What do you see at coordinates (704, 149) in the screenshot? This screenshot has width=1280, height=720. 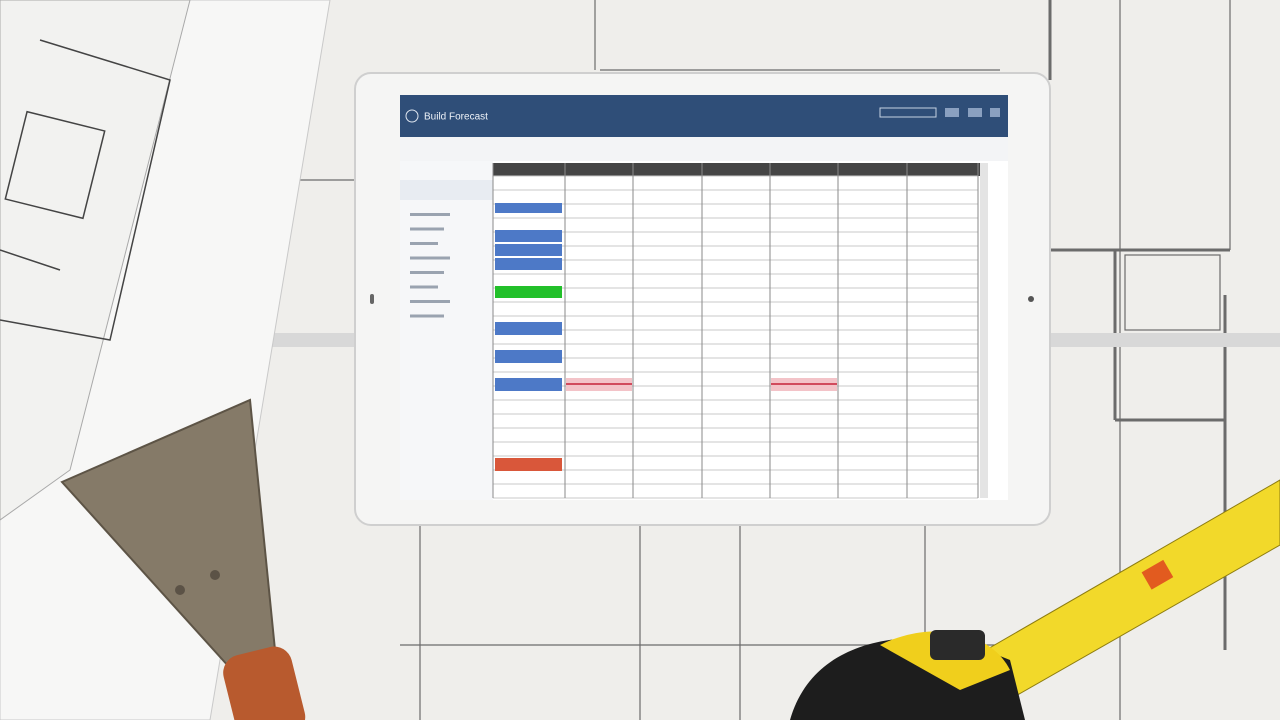 I see `toolbar` at bounding box center [704, 149].